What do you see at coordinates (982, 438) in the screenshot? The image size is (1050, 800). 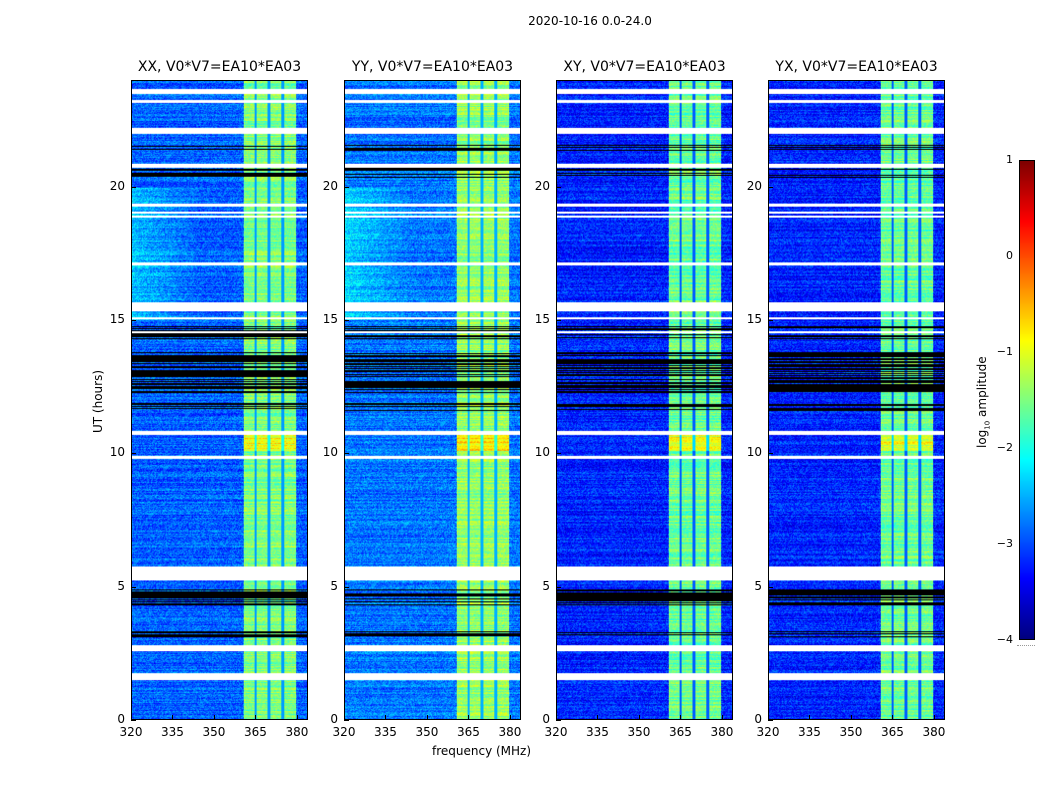 I see `colorbar-label-main: log` at bounding box center [982, 438].